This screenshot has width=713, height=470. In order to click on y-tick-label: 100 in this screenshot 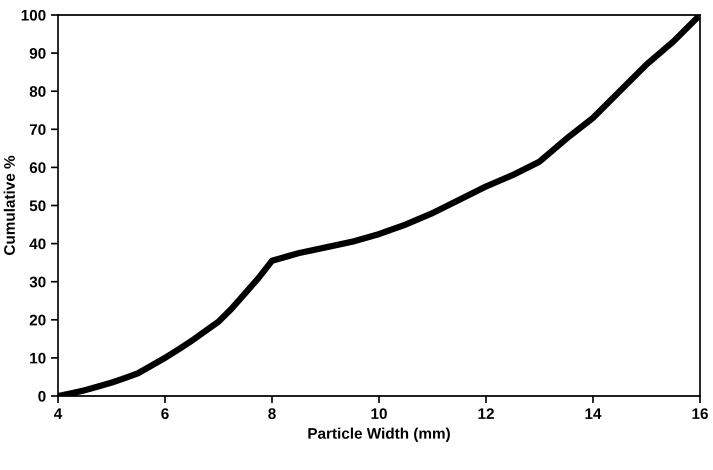, I will do `click(34, 15)`.